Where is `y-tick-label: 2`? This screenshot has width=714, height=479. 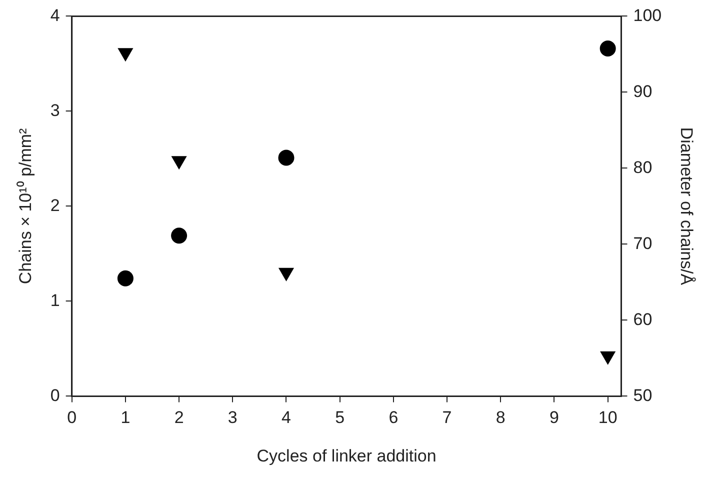
y-tick-label: 2 is located at coordinates (55, 205).